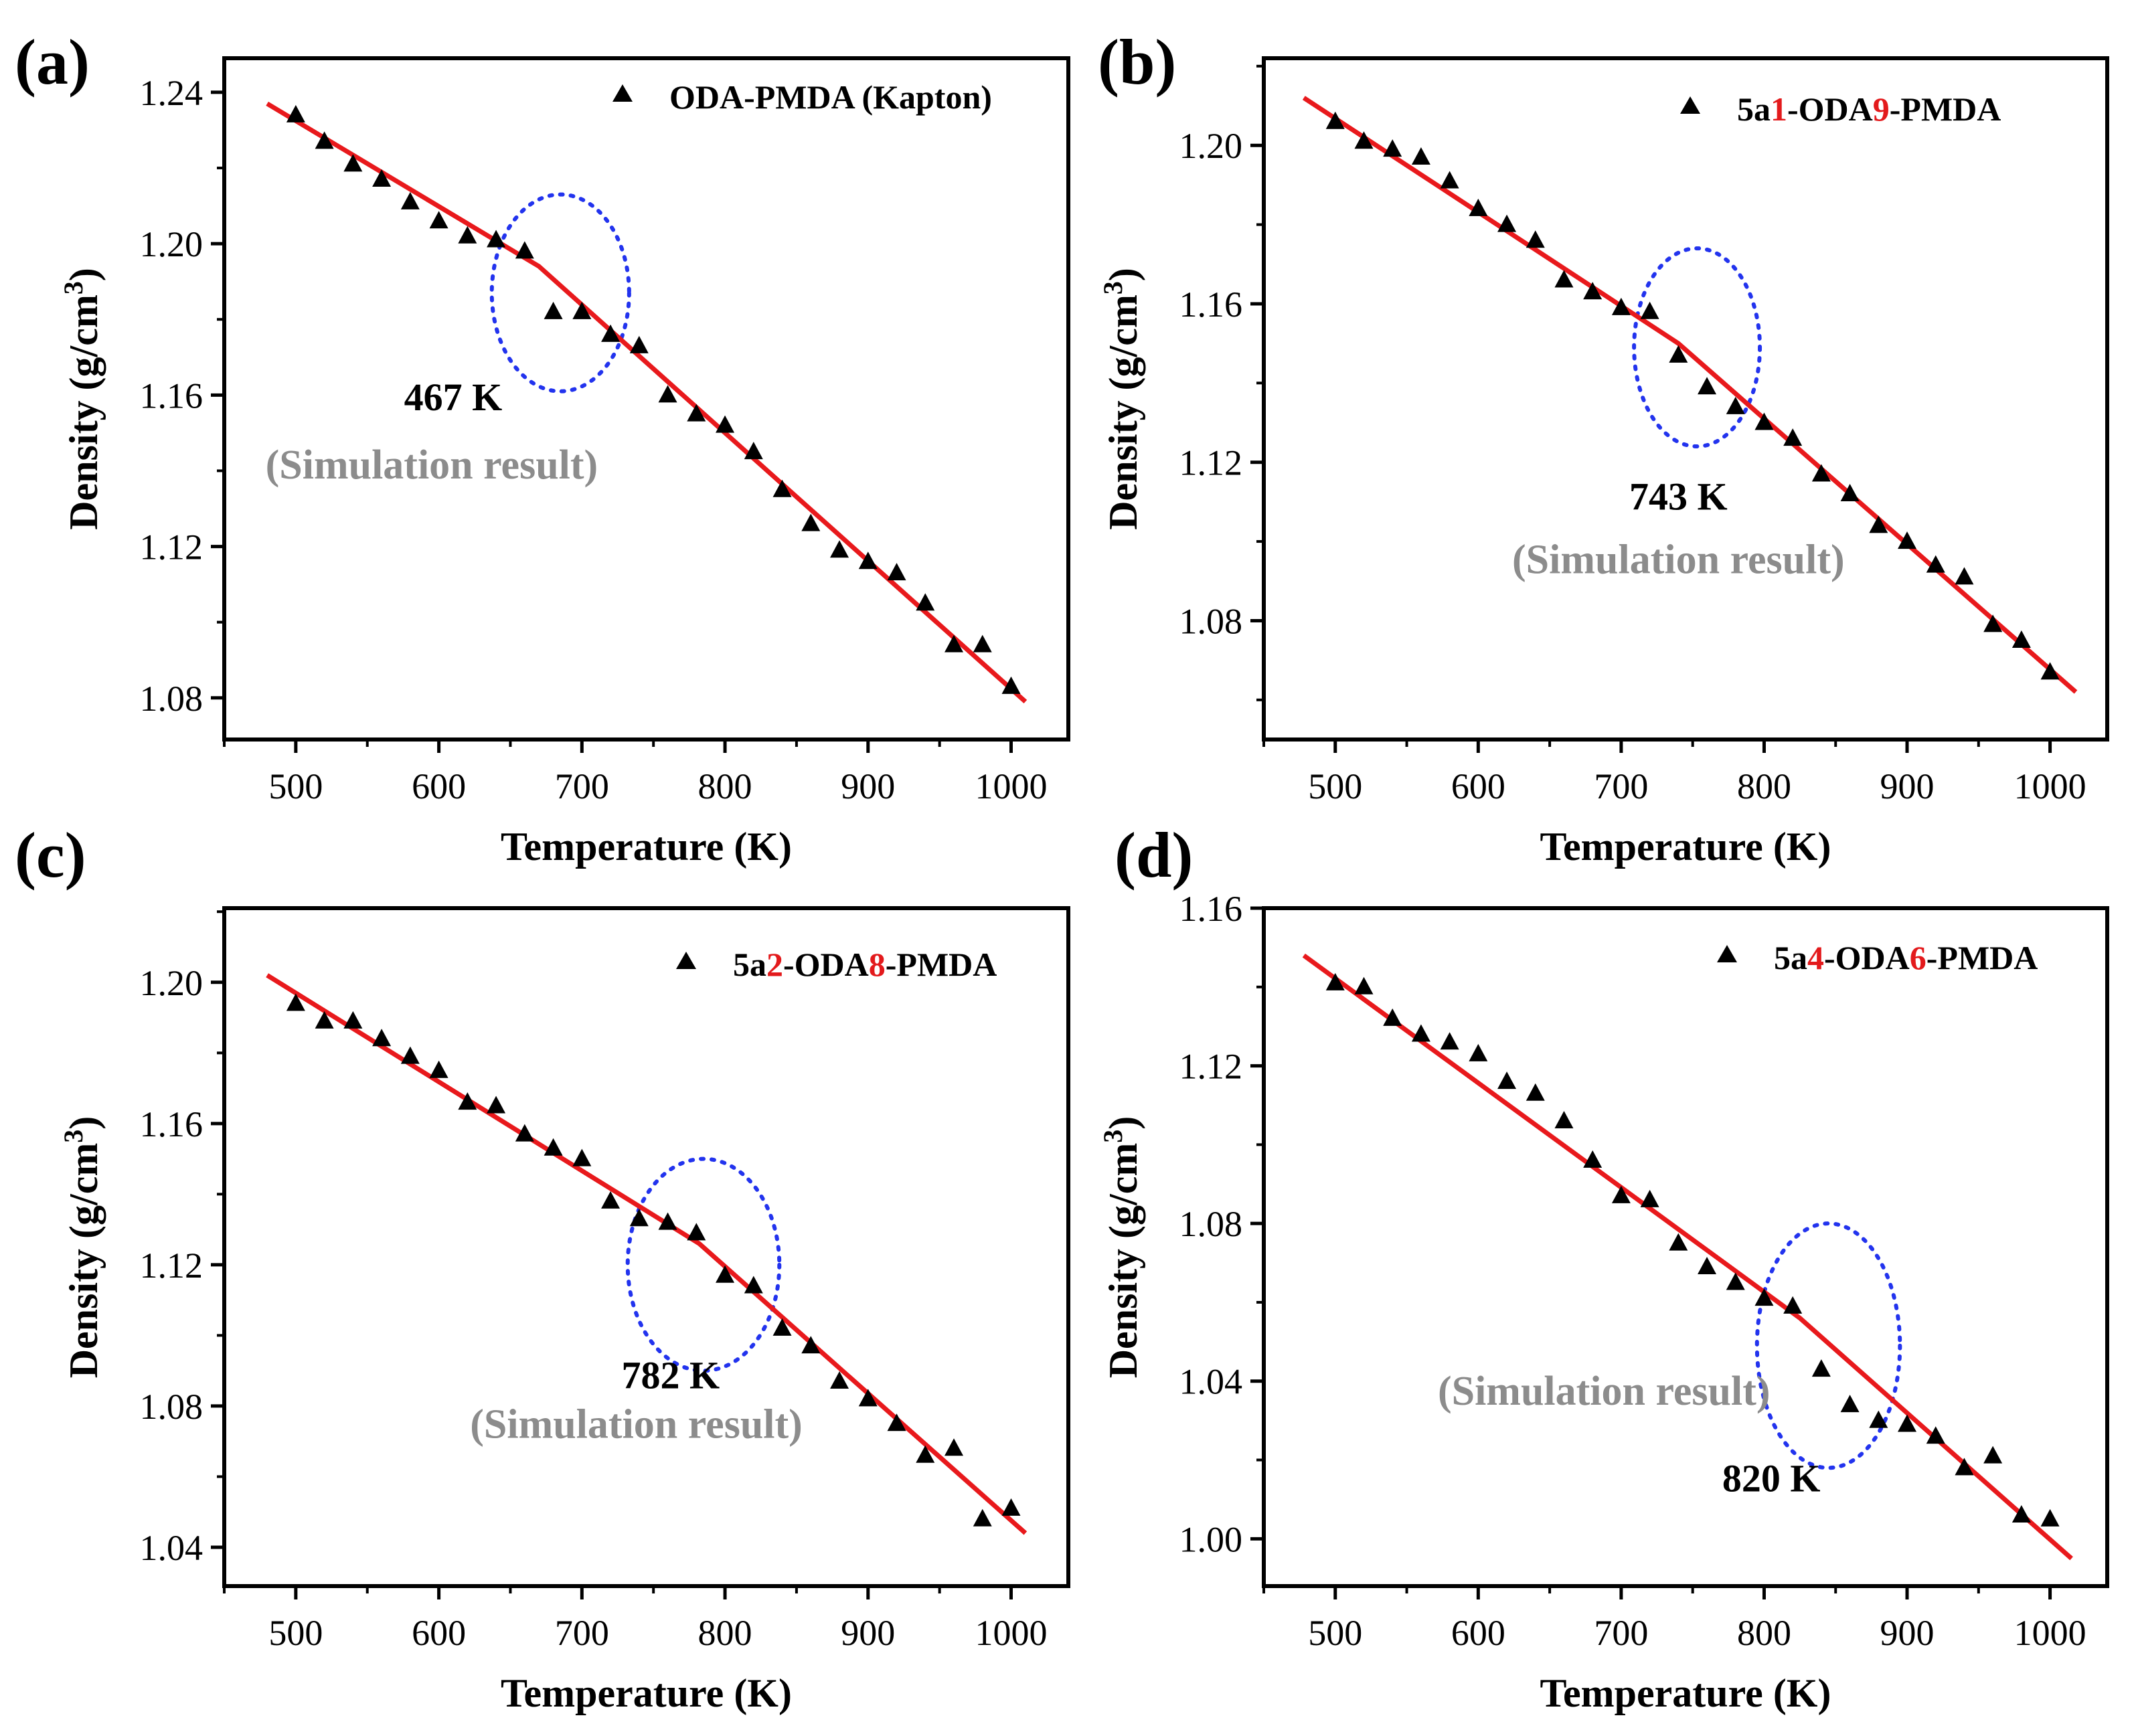 This screenshot has width=2134, height=1736. I want to click on transition-ellipse, so click(1828, 1345).